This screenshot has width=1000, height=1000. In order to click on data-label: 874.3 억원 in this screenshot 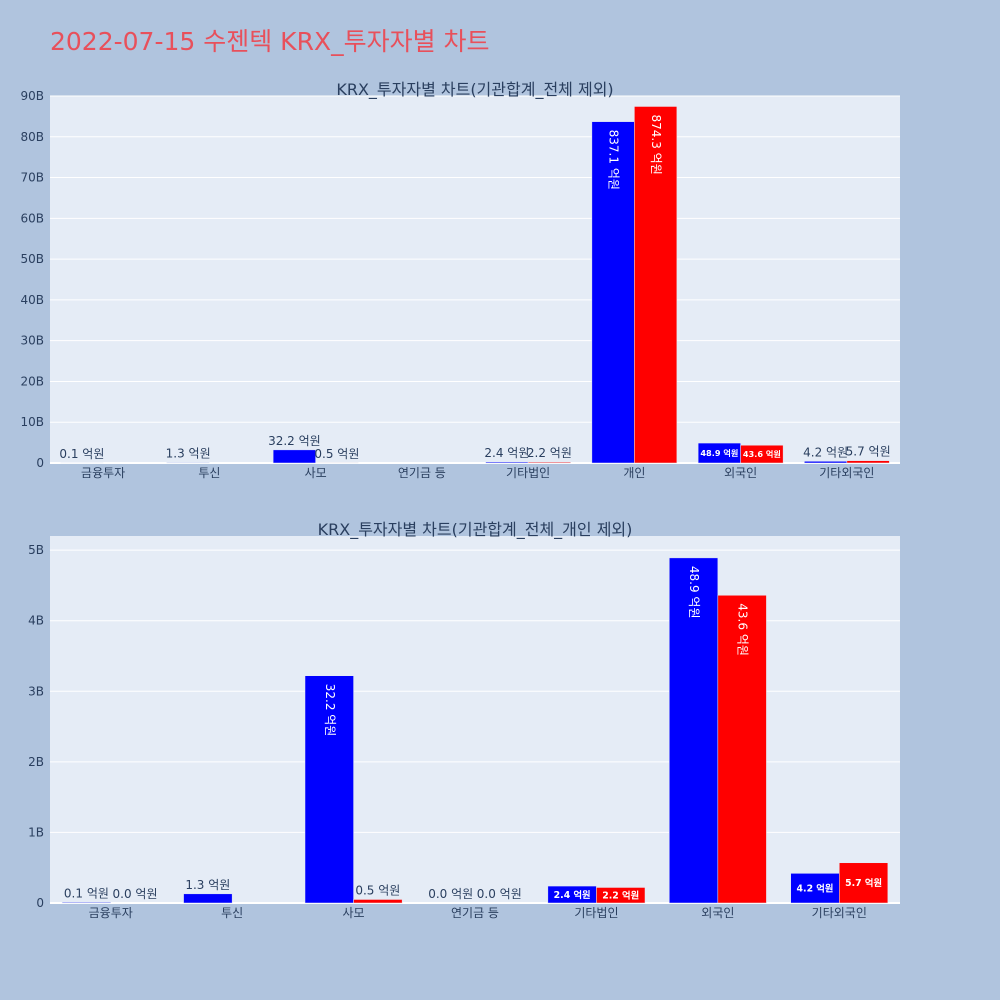, I will do `click(656, 144)`.